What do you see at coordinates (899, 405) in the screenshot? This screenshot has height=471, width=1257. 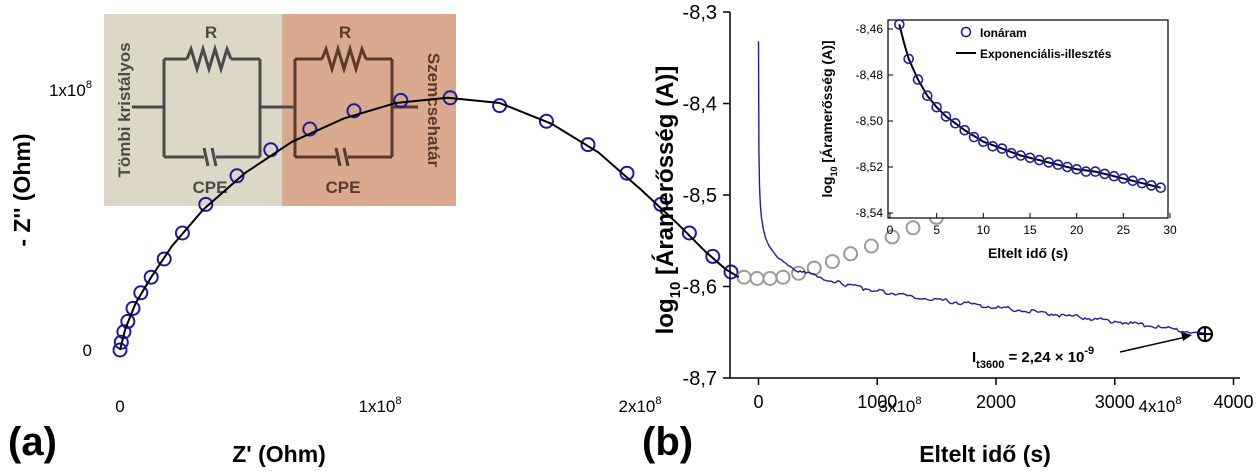 I see `x-tick-label-a-3: 3x10⁸` at bounding box center [899, 405].